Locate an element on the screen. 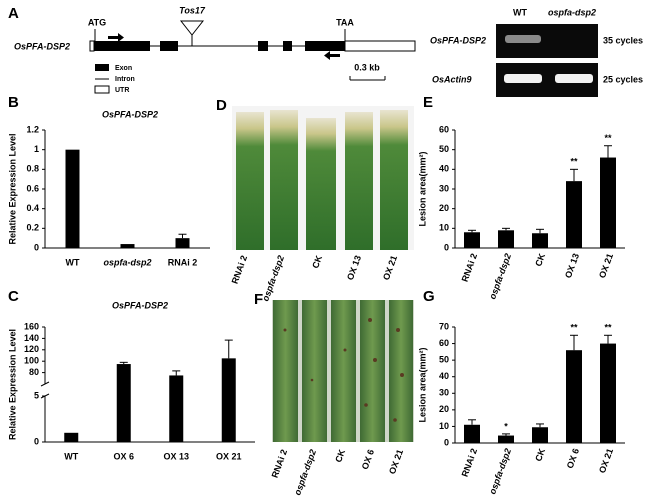 The image size is (661, 498). y-tick-label: 1 is located at coordinates (36, 149).